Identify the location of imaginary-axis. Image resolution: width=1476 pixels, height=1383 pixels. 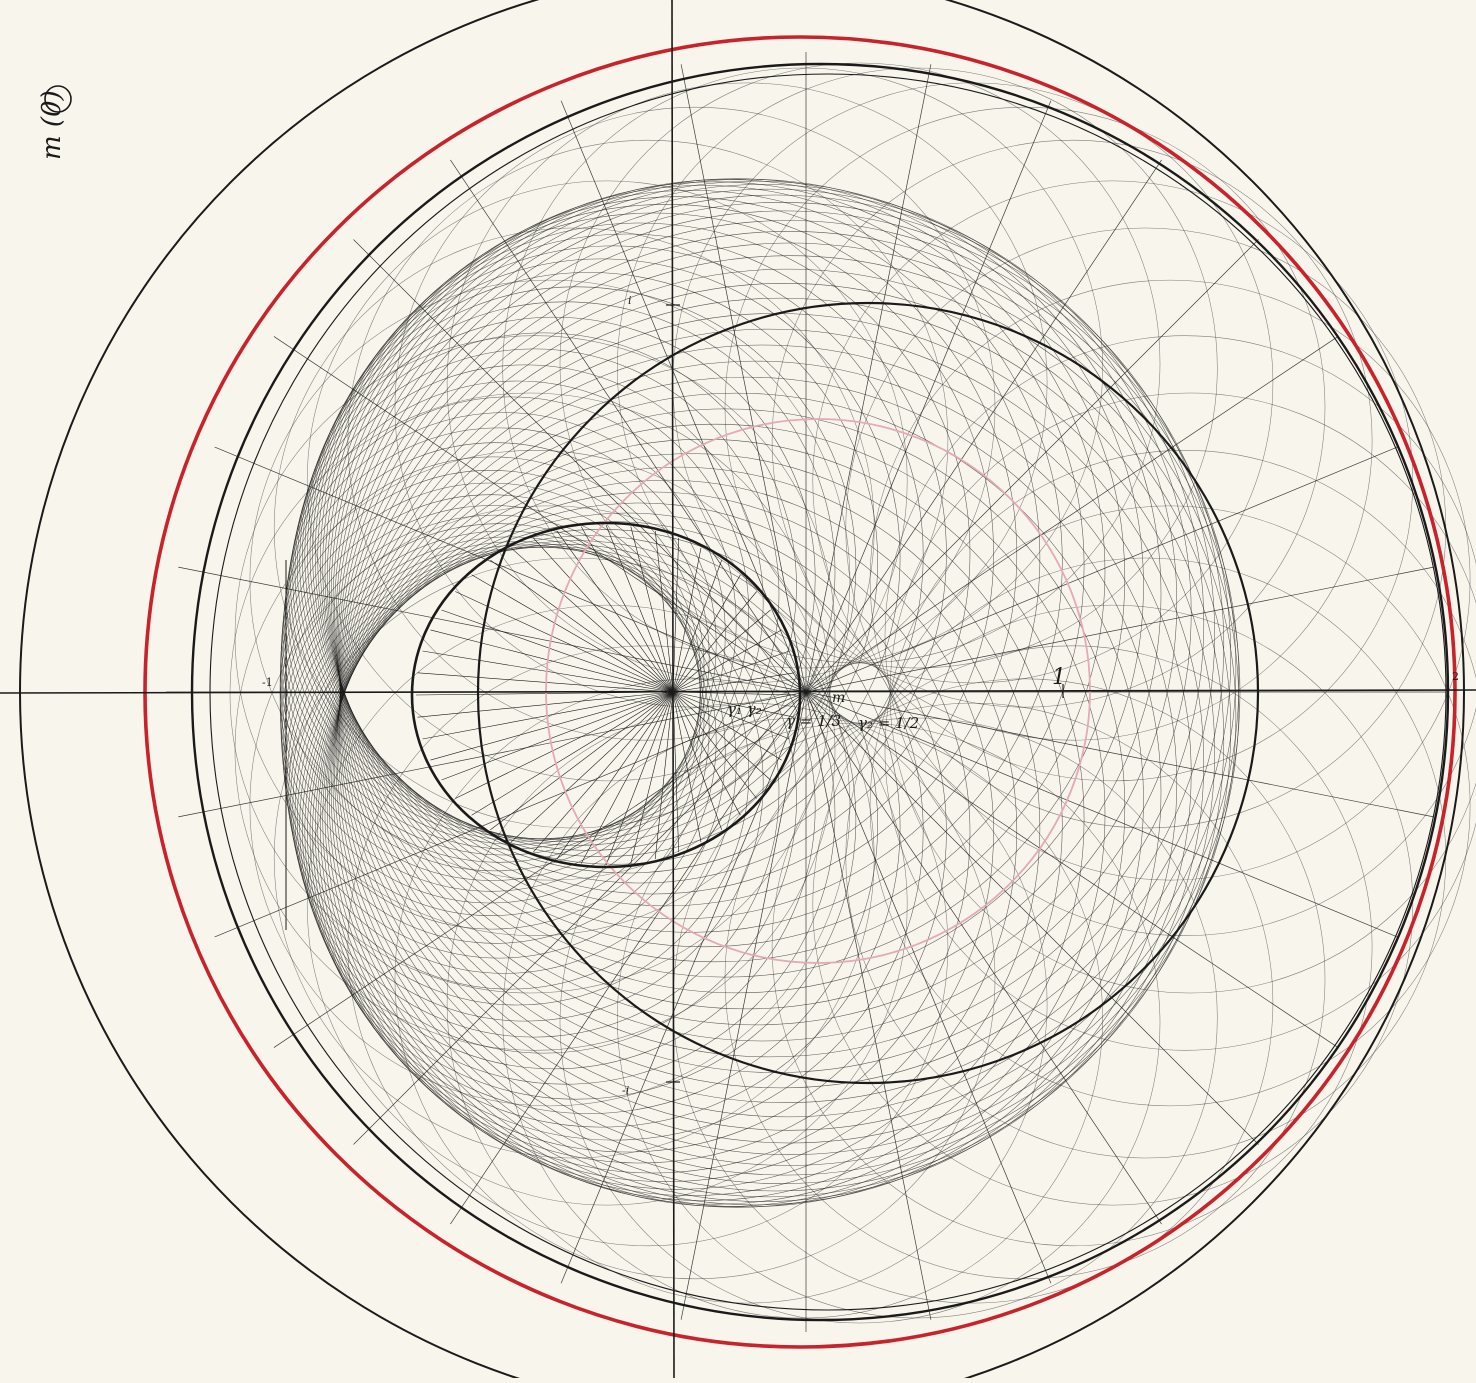
(673, 689).